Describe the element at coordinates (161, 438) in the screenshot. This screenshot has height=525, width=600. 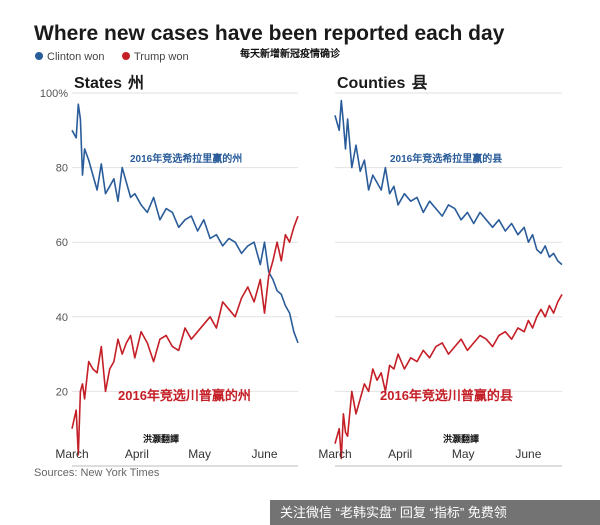
I see `translator-credit-states: 洪灏翻譯` at that location.